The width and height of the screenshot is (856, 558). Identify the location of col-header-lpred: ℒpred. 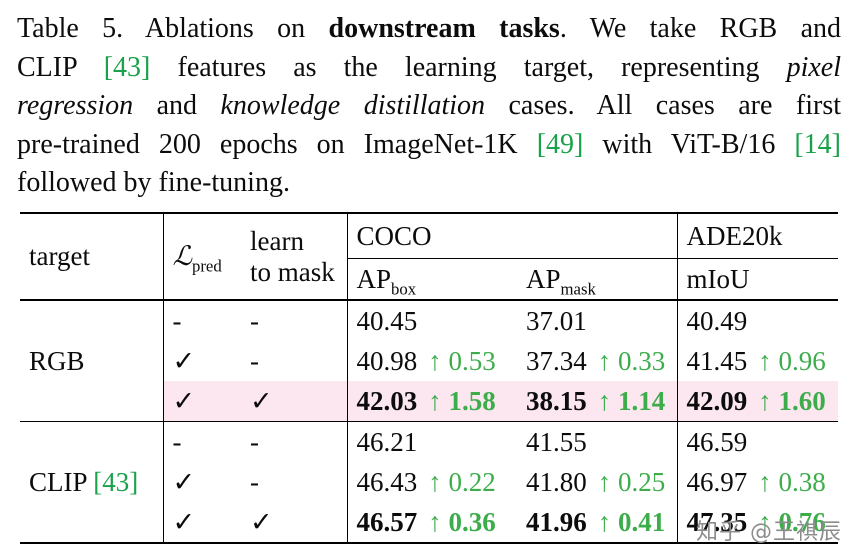
(201, 256).